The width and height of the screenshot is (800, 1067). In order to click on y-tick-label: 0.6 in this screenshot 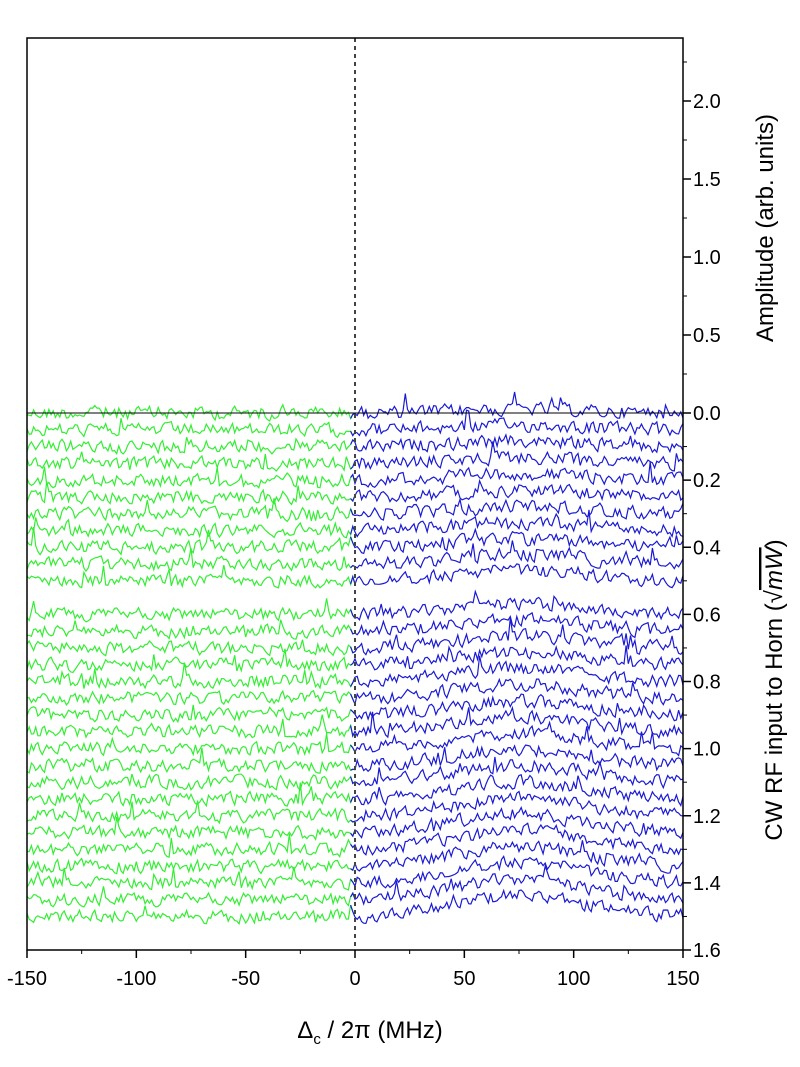, I will do `click(707, 615)`.